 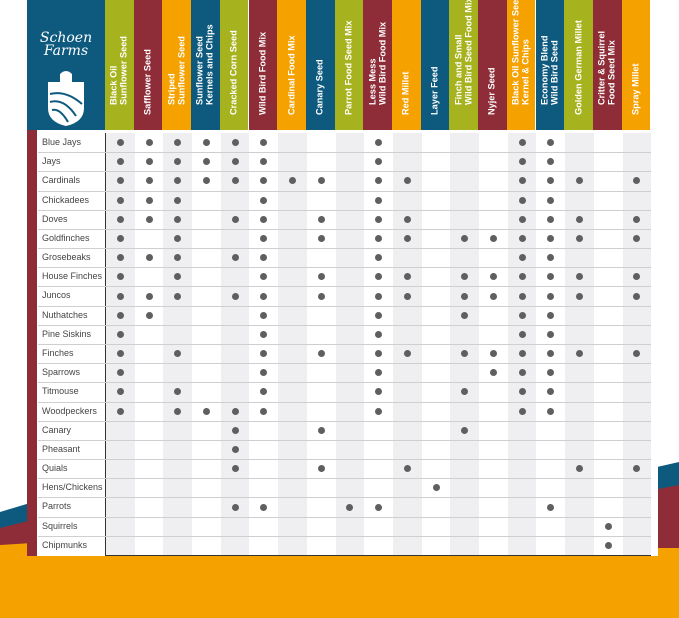 What do you see at coordinates (62, 142) in the screenshot?
I see `row-label: Blue Jays` at bounding box center [62, 142].